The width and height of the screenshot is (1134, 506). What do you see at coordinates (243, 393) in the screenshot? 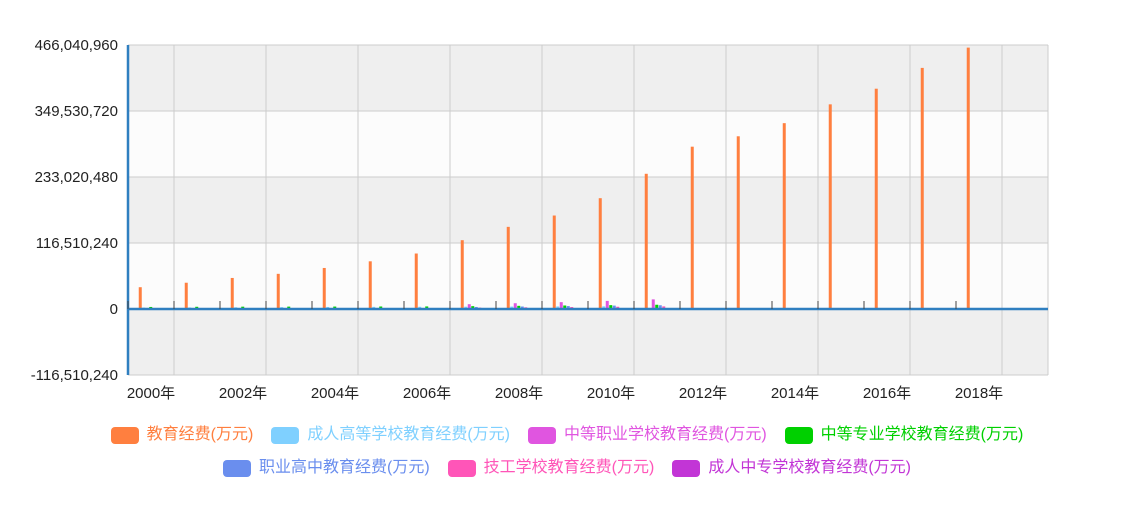
I see `x-tick-label: 2002年` at bounding box center [243, 393].